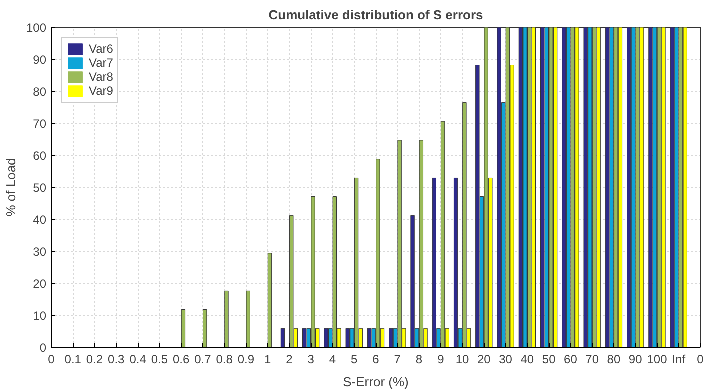  Describe the element at coordinates (73, 359) in the screenshot. I see `x-tick-label: 0.1` at that location.